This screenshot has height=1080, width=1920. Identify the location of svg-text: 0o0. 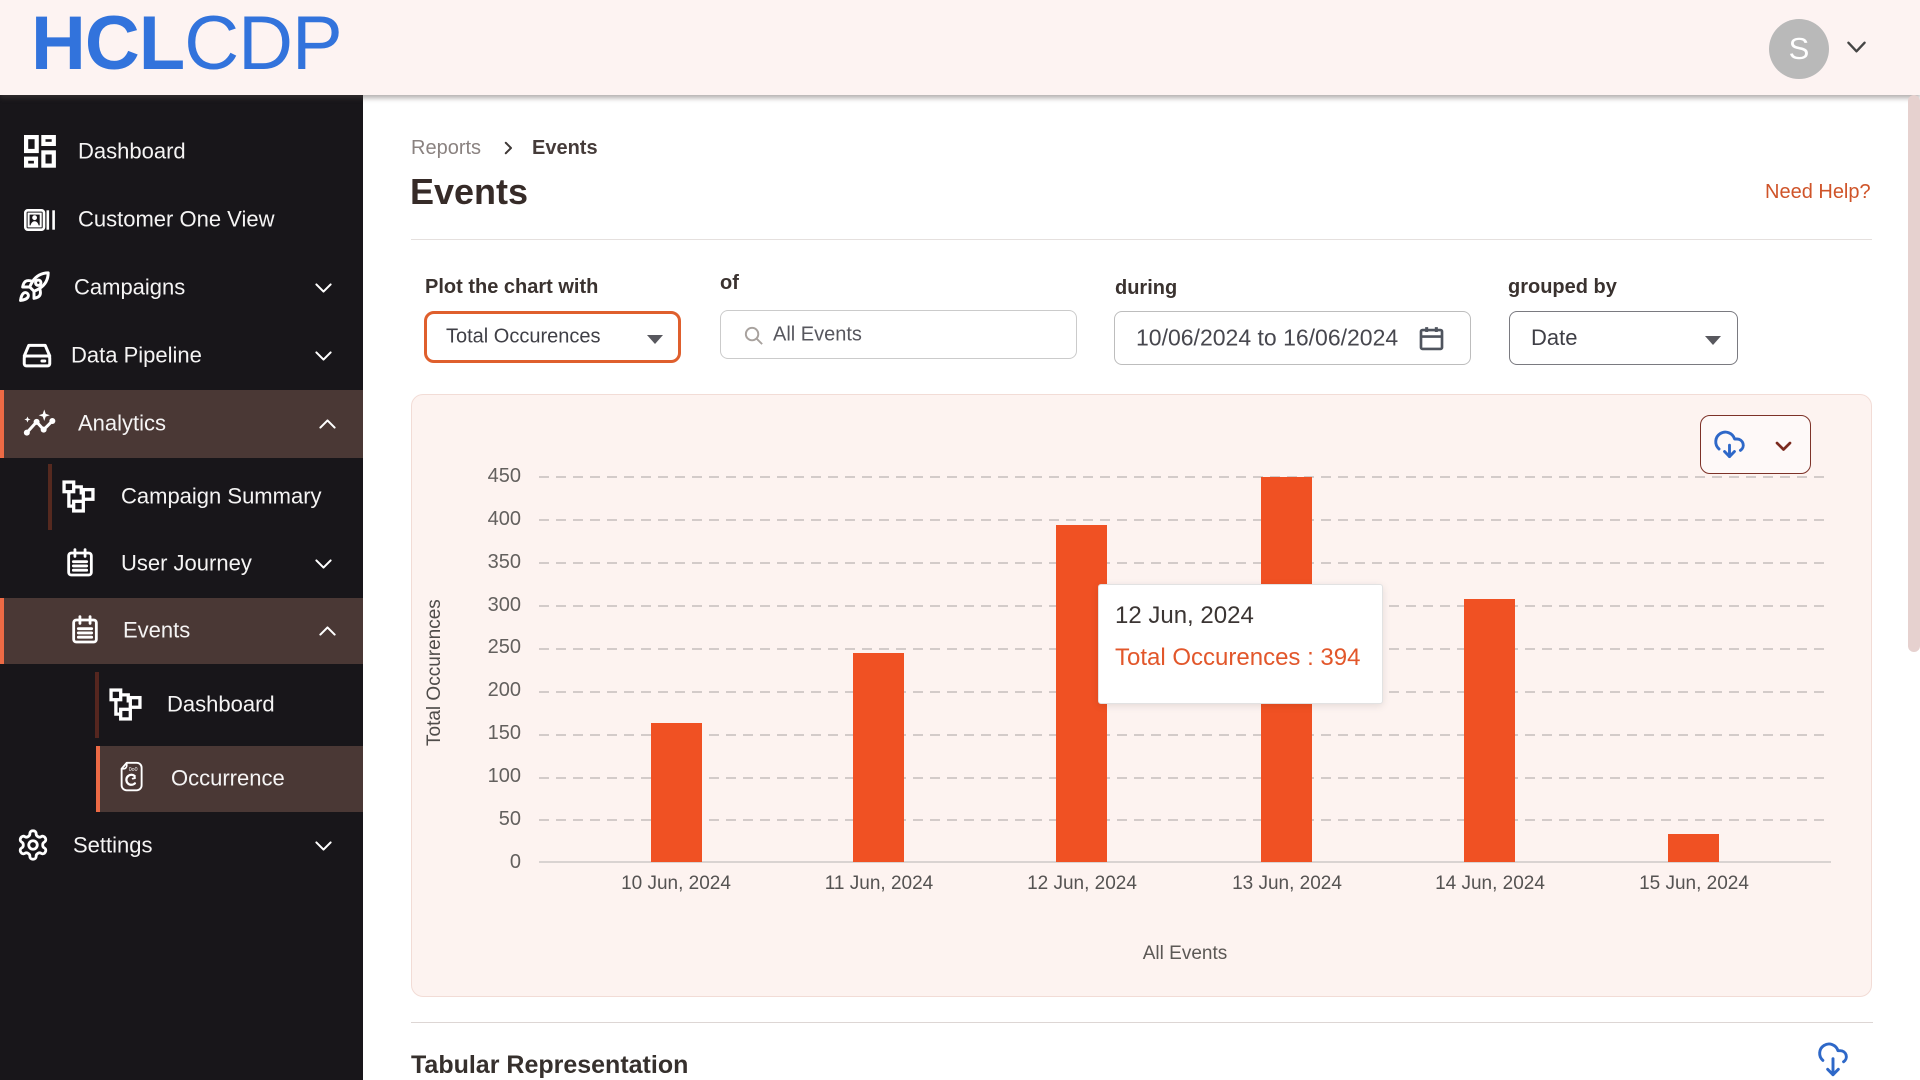
(133, 770).